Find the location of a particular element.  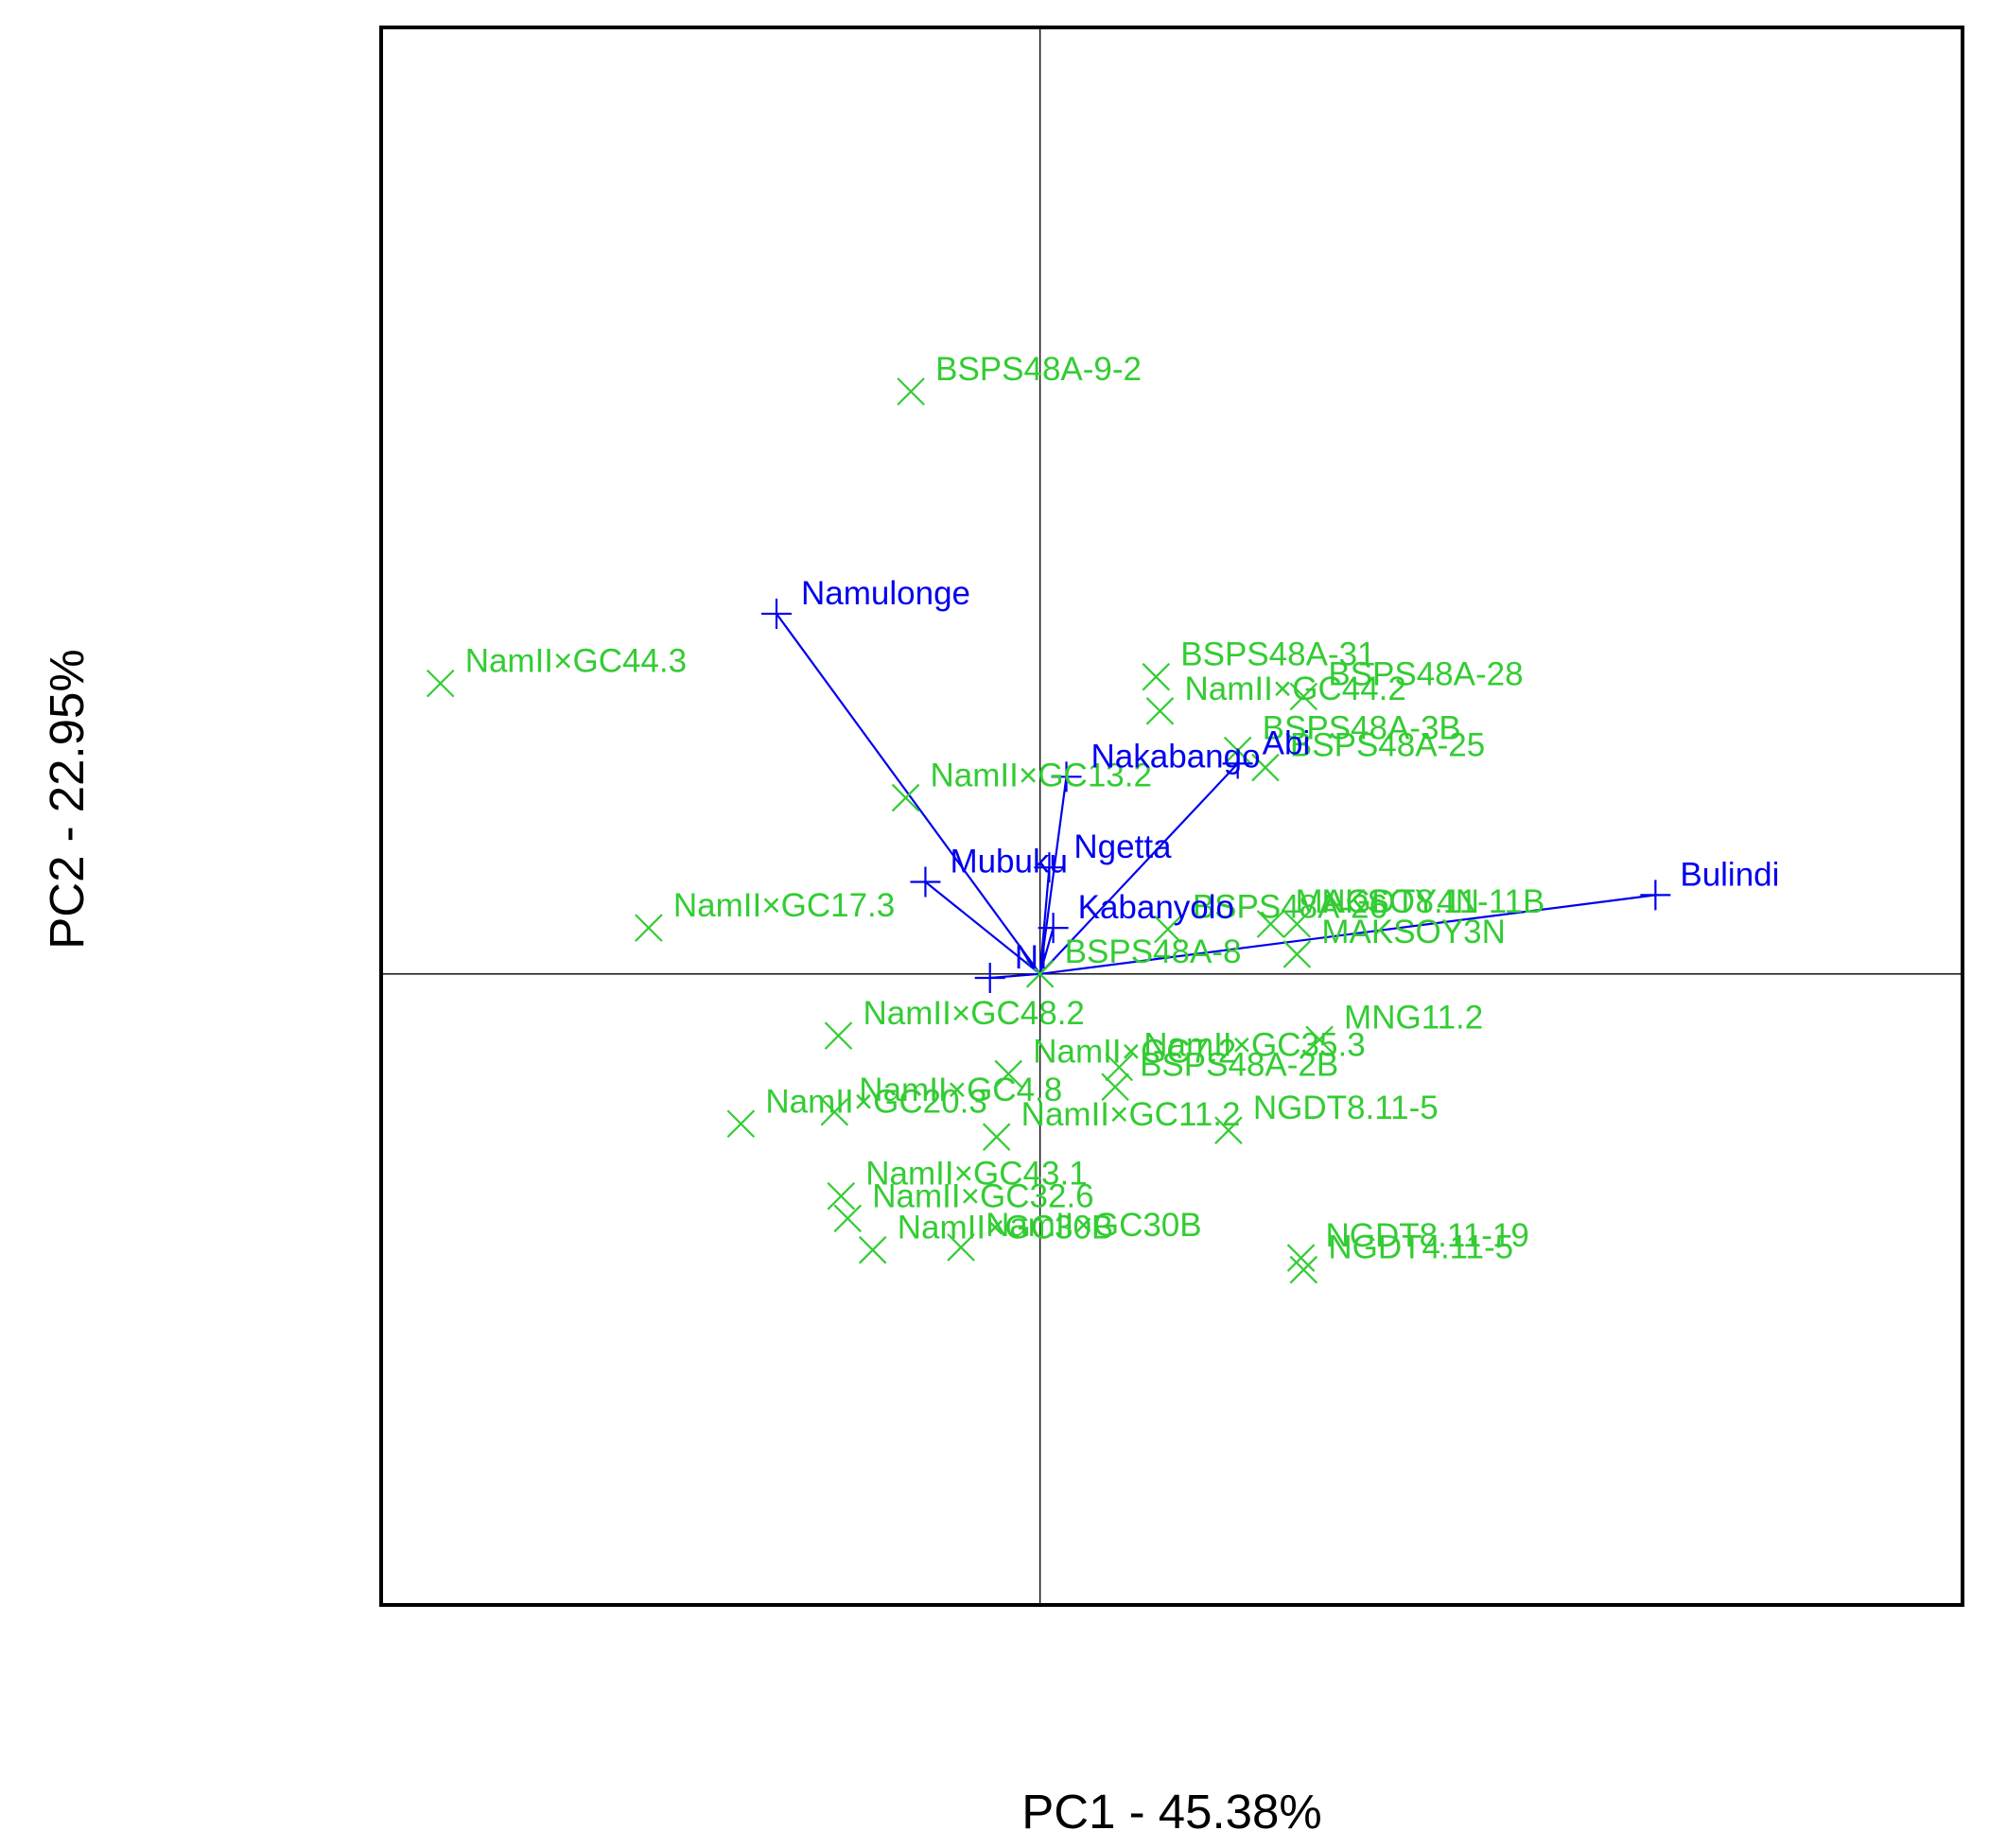

genotype-label-ngdt4-11-5-28: NGDT4.11-5 is located at coordinates (1420, 1247).